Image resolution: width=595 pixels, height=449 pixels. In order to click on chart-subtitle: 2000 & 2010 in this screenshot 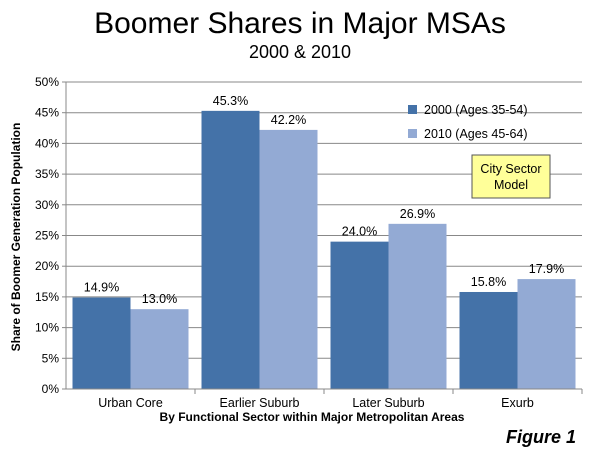, I will do `click(300, 52)`.